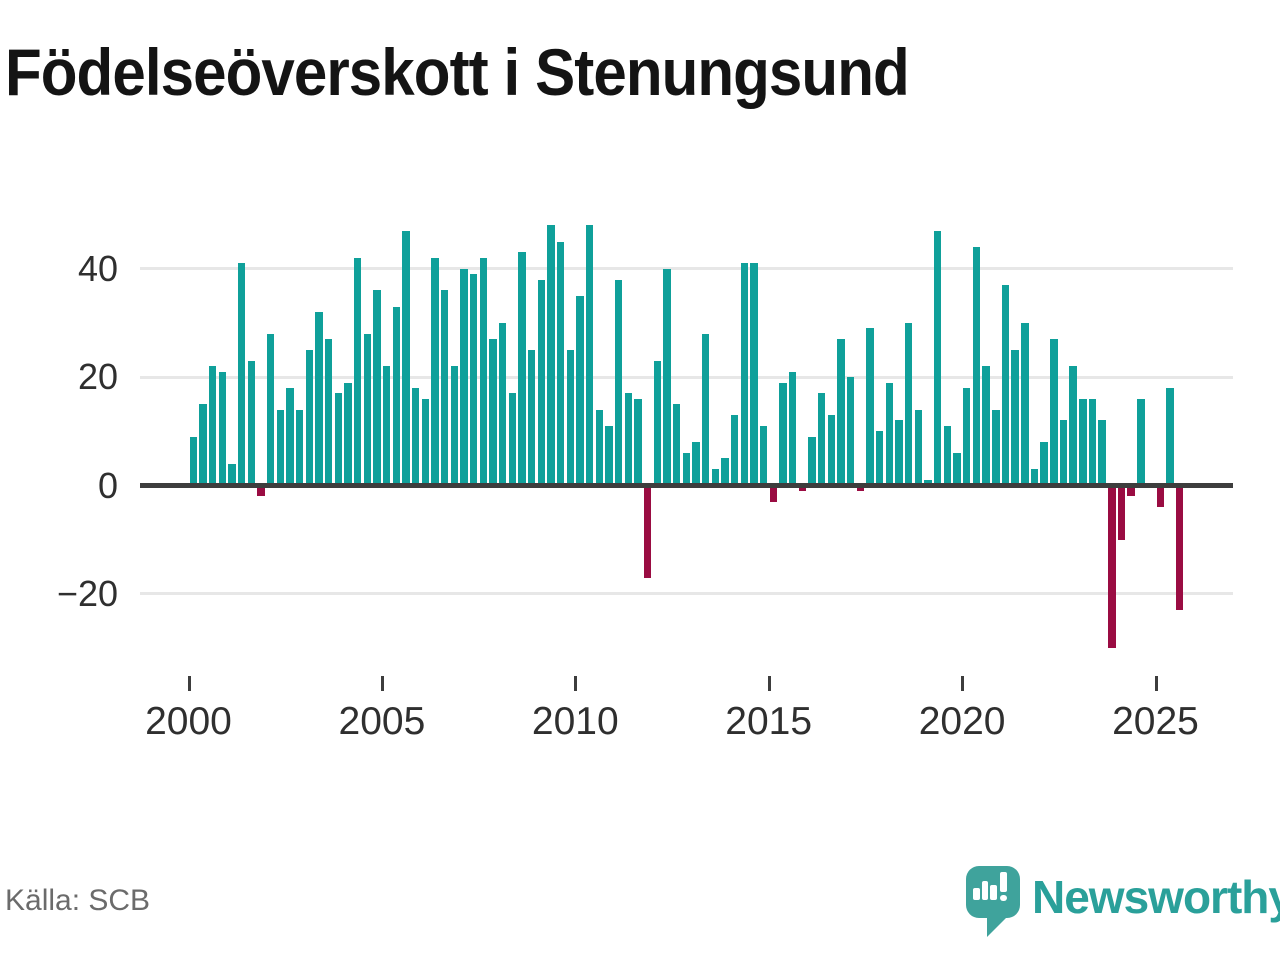 This screenshot has height=960, width=1280. I want to click on y-axis-label-20: 20, so click(97, 377).